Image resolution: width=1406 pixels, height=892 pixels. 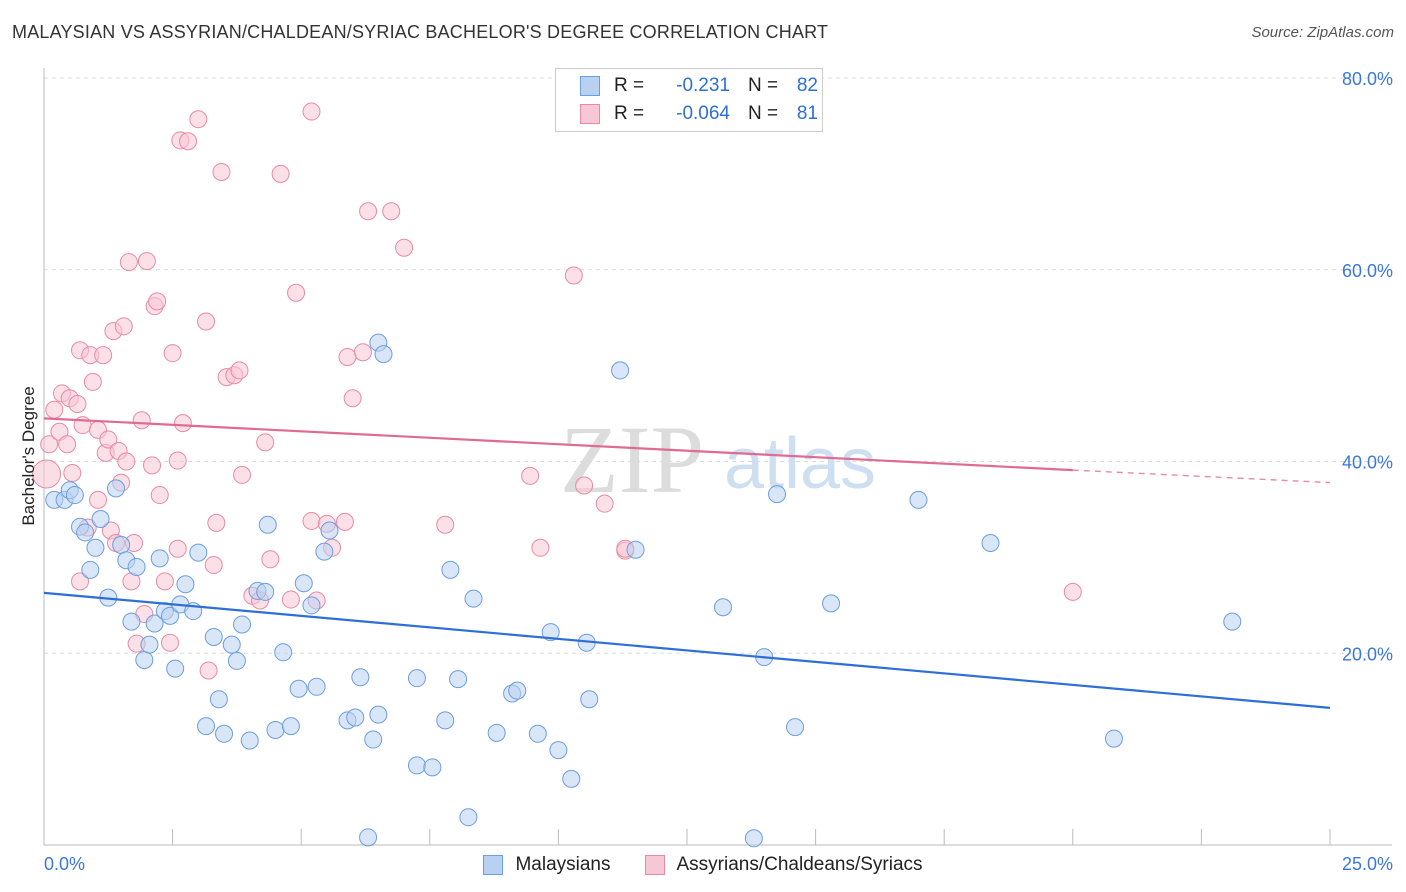 What do you see at coordinates (64, 864) in the screenshot?
I see `x-tick-label: 0.0%` at bounding box center [64, 864].